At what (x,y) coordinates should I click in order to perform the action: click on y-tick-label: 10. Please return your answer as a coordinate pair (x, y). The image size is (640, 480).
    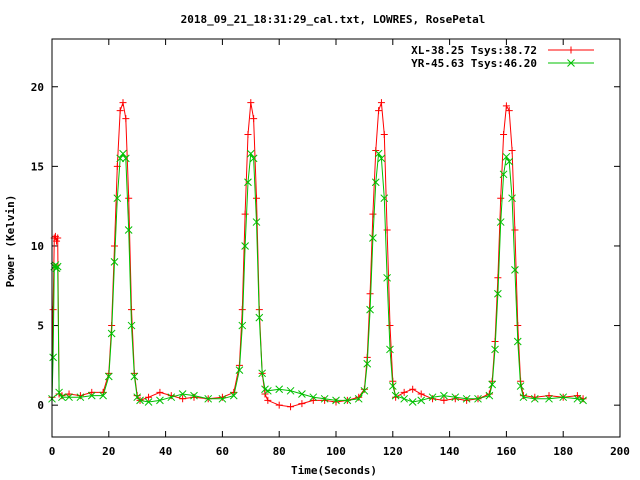
    Looking at the image, I should click on (37, 246).